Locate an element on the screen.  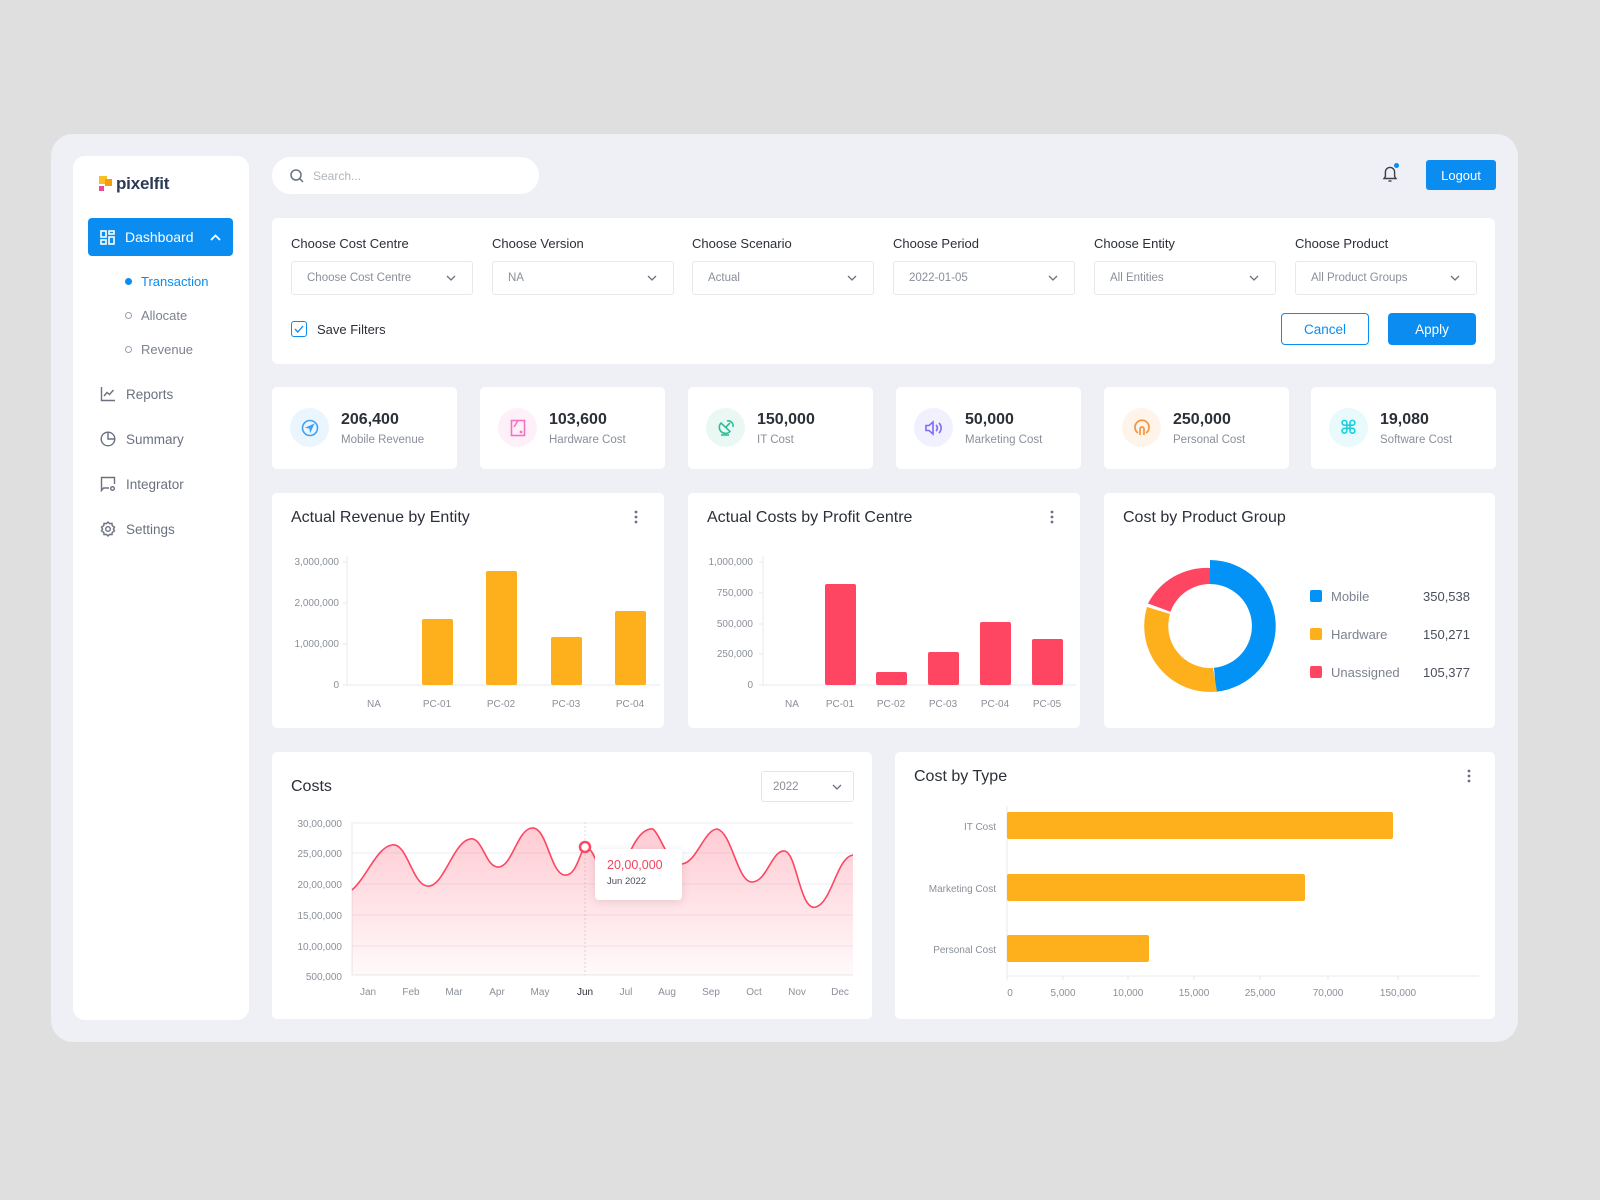
filter-product: Choose Product All Product Groups is located at coordinates (1386, 265).